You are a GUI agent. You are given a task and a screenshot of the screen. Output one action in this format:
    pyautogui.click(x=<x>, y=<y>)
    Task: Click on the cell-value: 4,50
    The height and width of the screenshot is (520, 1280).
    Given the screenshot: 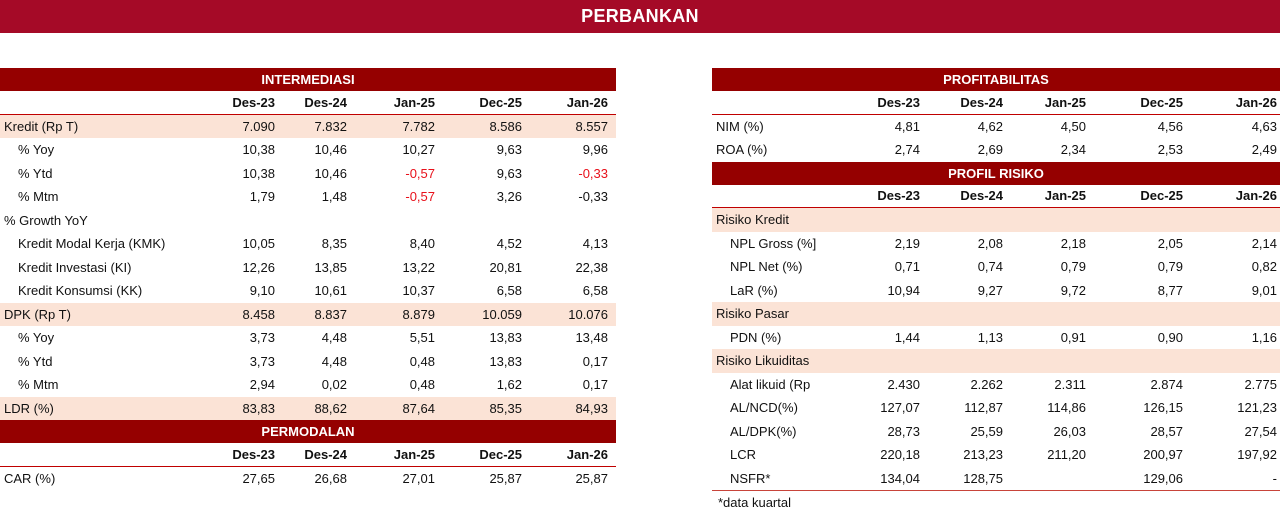 What is the action you would take?
    pyautogui.click(x=1073, y=126)
    